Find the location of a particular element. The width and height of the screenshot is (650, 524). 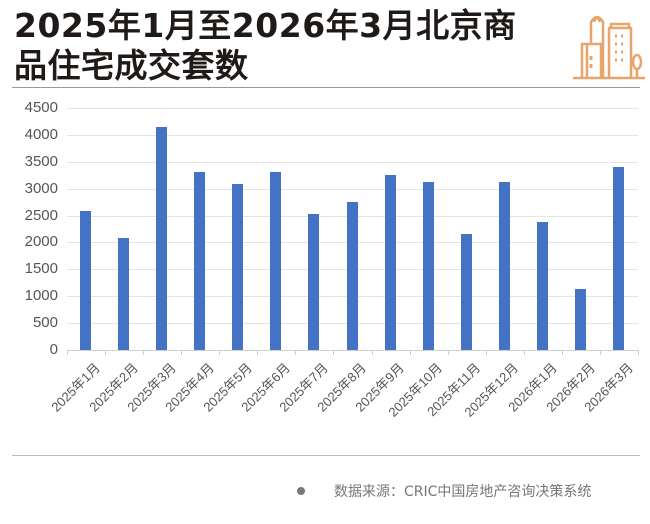

y-tick-label: 1000 is located at coordinates (41, 296).